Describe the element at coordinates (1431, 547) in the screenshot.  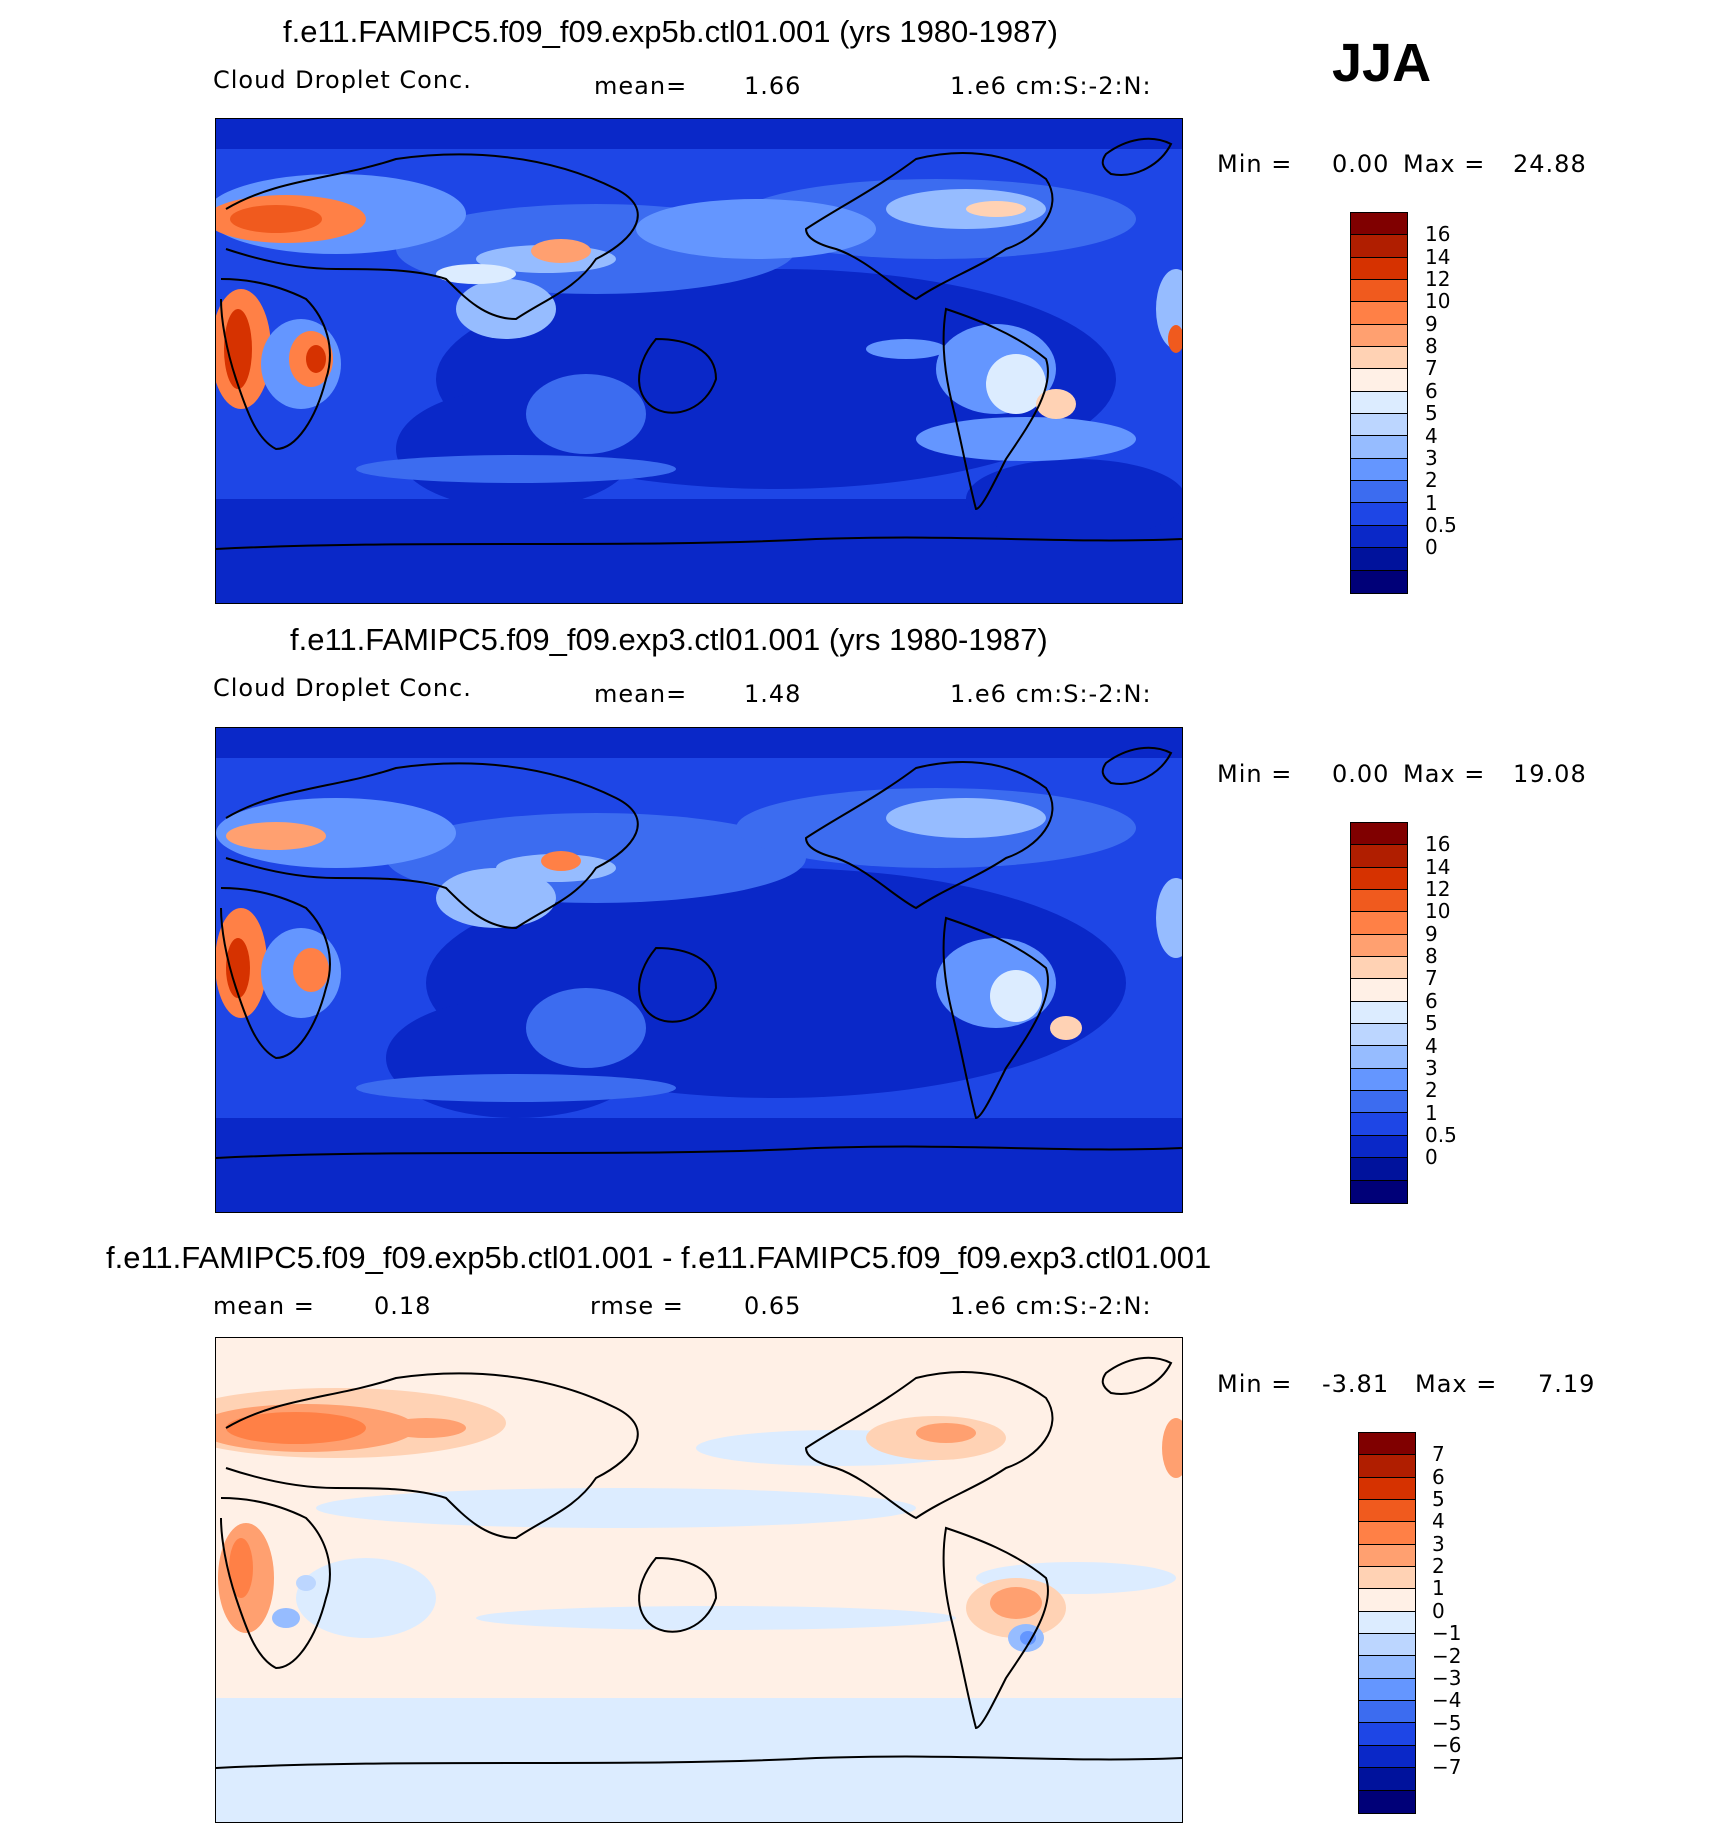
I see `colorbar-tick-label: 0` at that location.